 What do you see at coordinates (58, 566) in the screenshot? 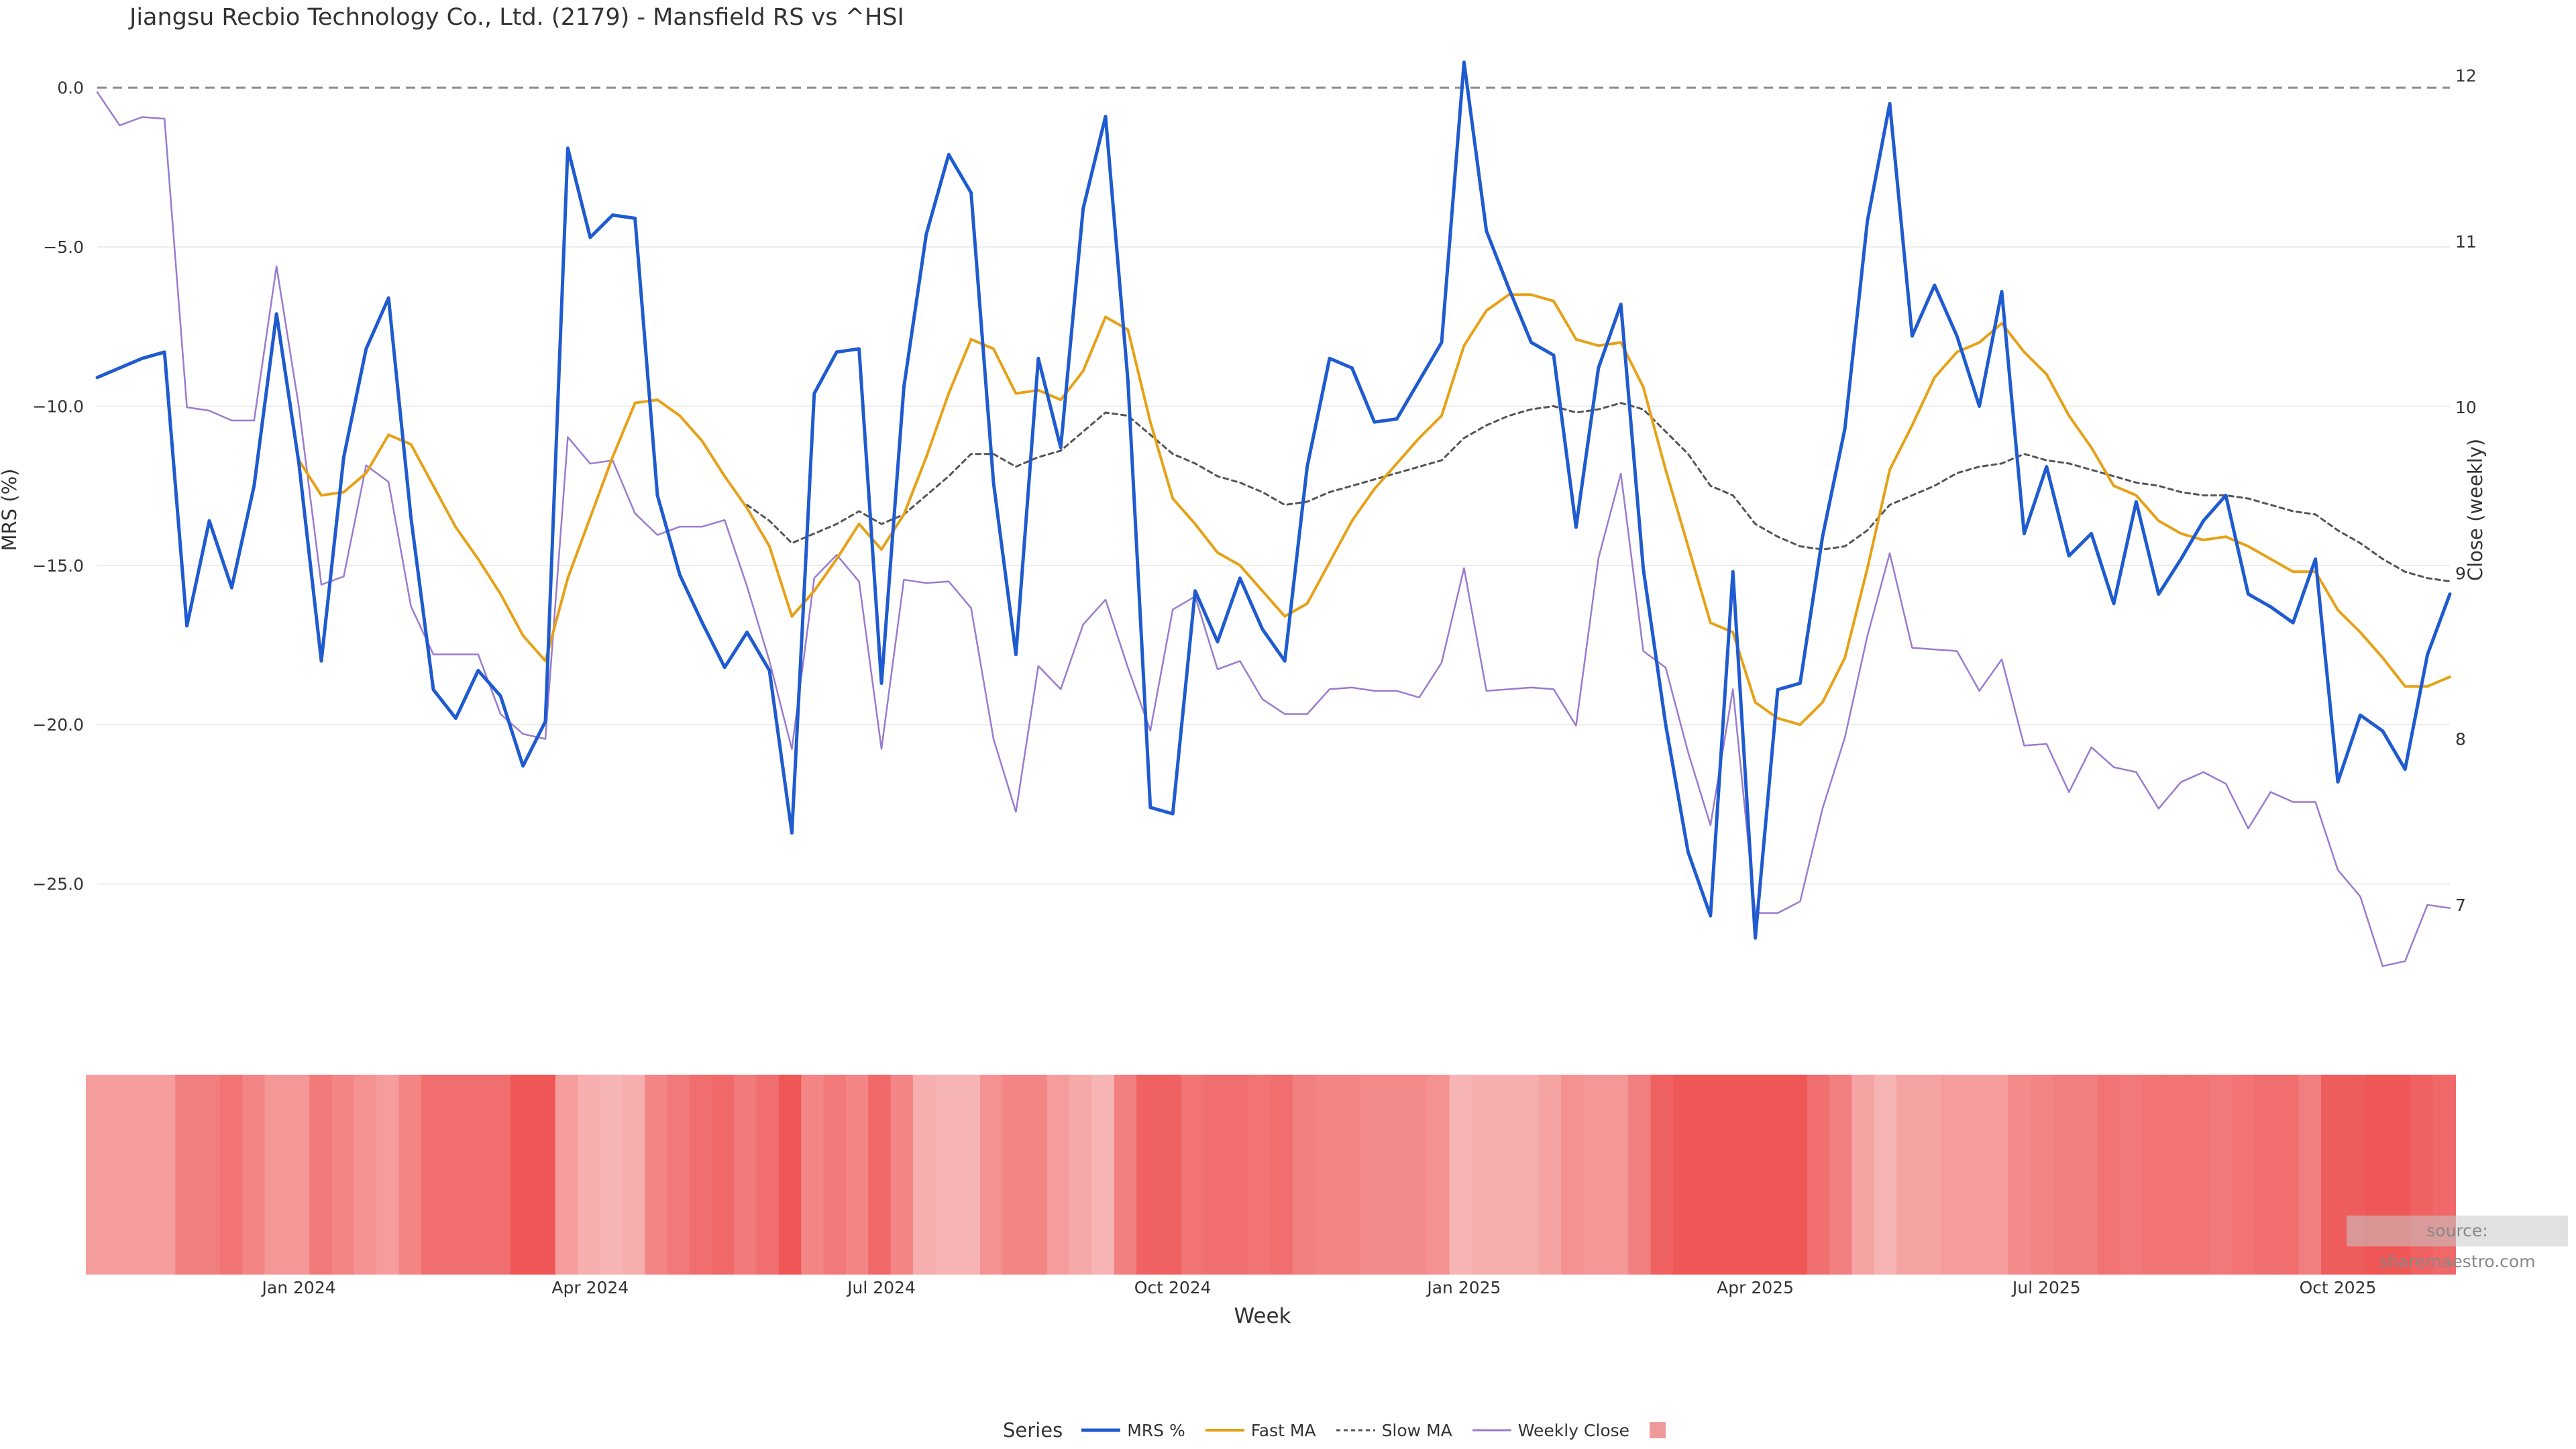
I see `y-tick-label: −15.0` at bounding box center [58, 566].